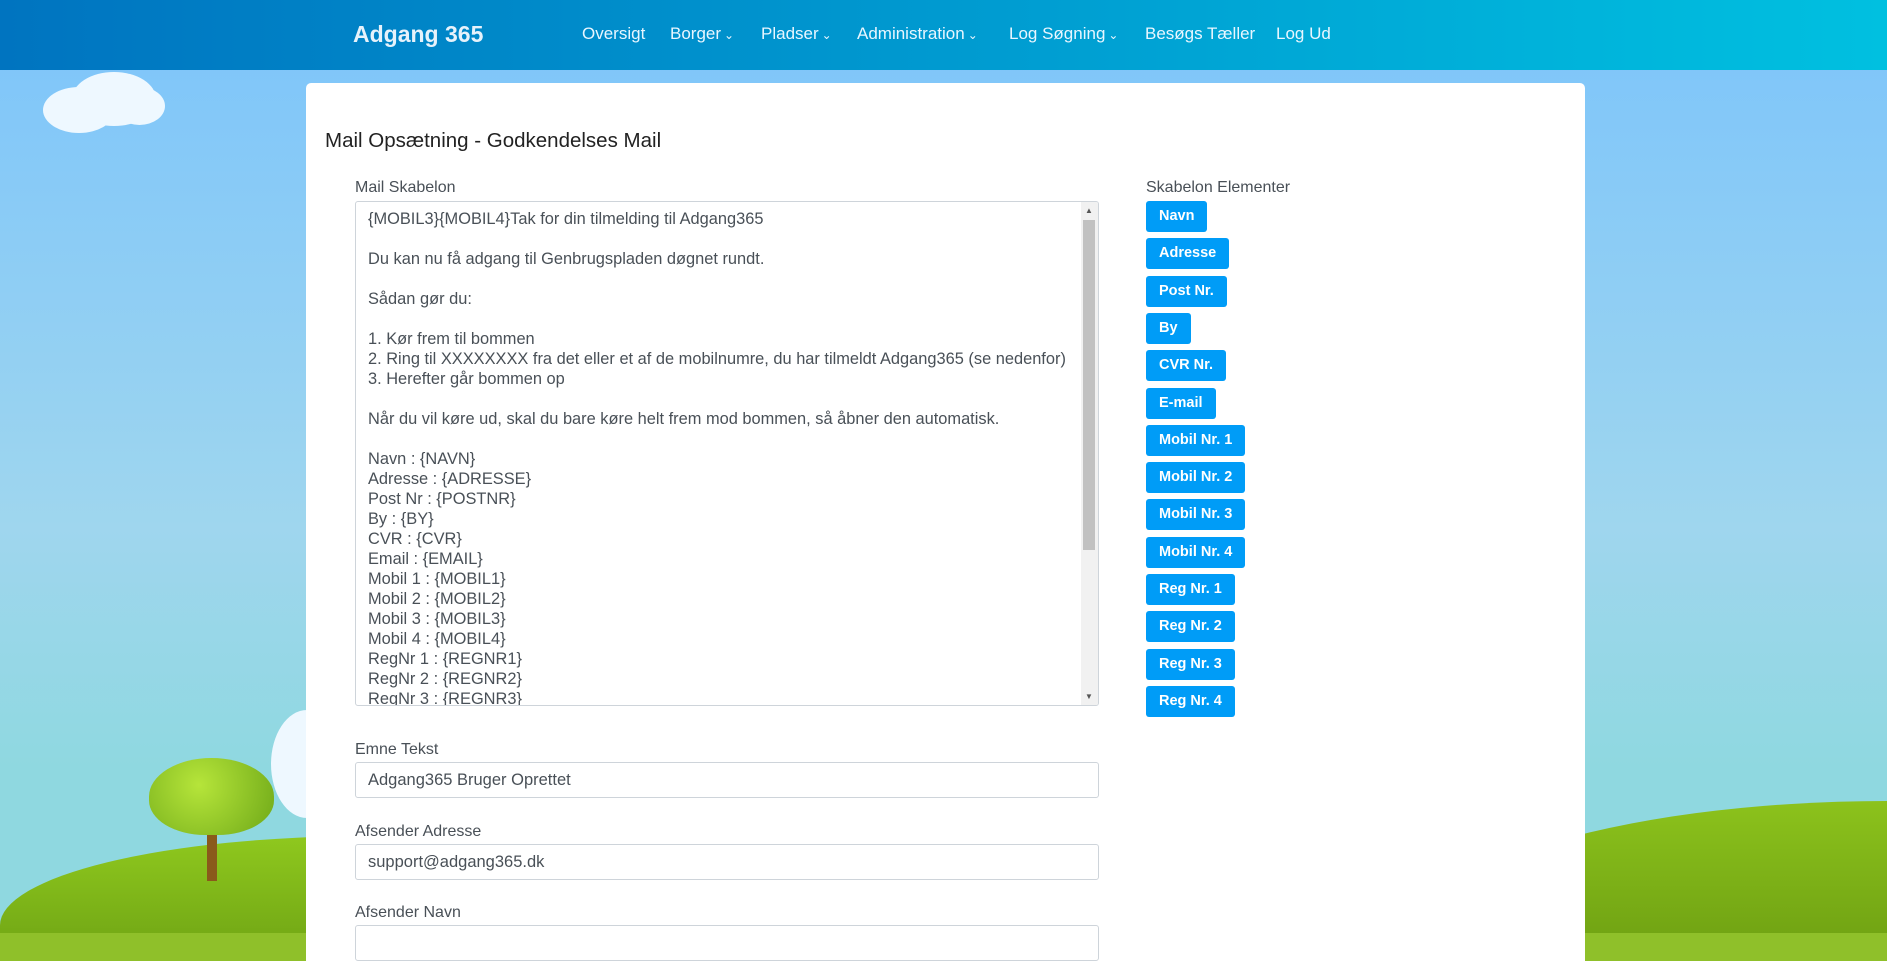 Image resolution: width=1887 pixels, height=961 pixels. I want to click on scrollbar: ▲ ▼, so click(1089, 453).